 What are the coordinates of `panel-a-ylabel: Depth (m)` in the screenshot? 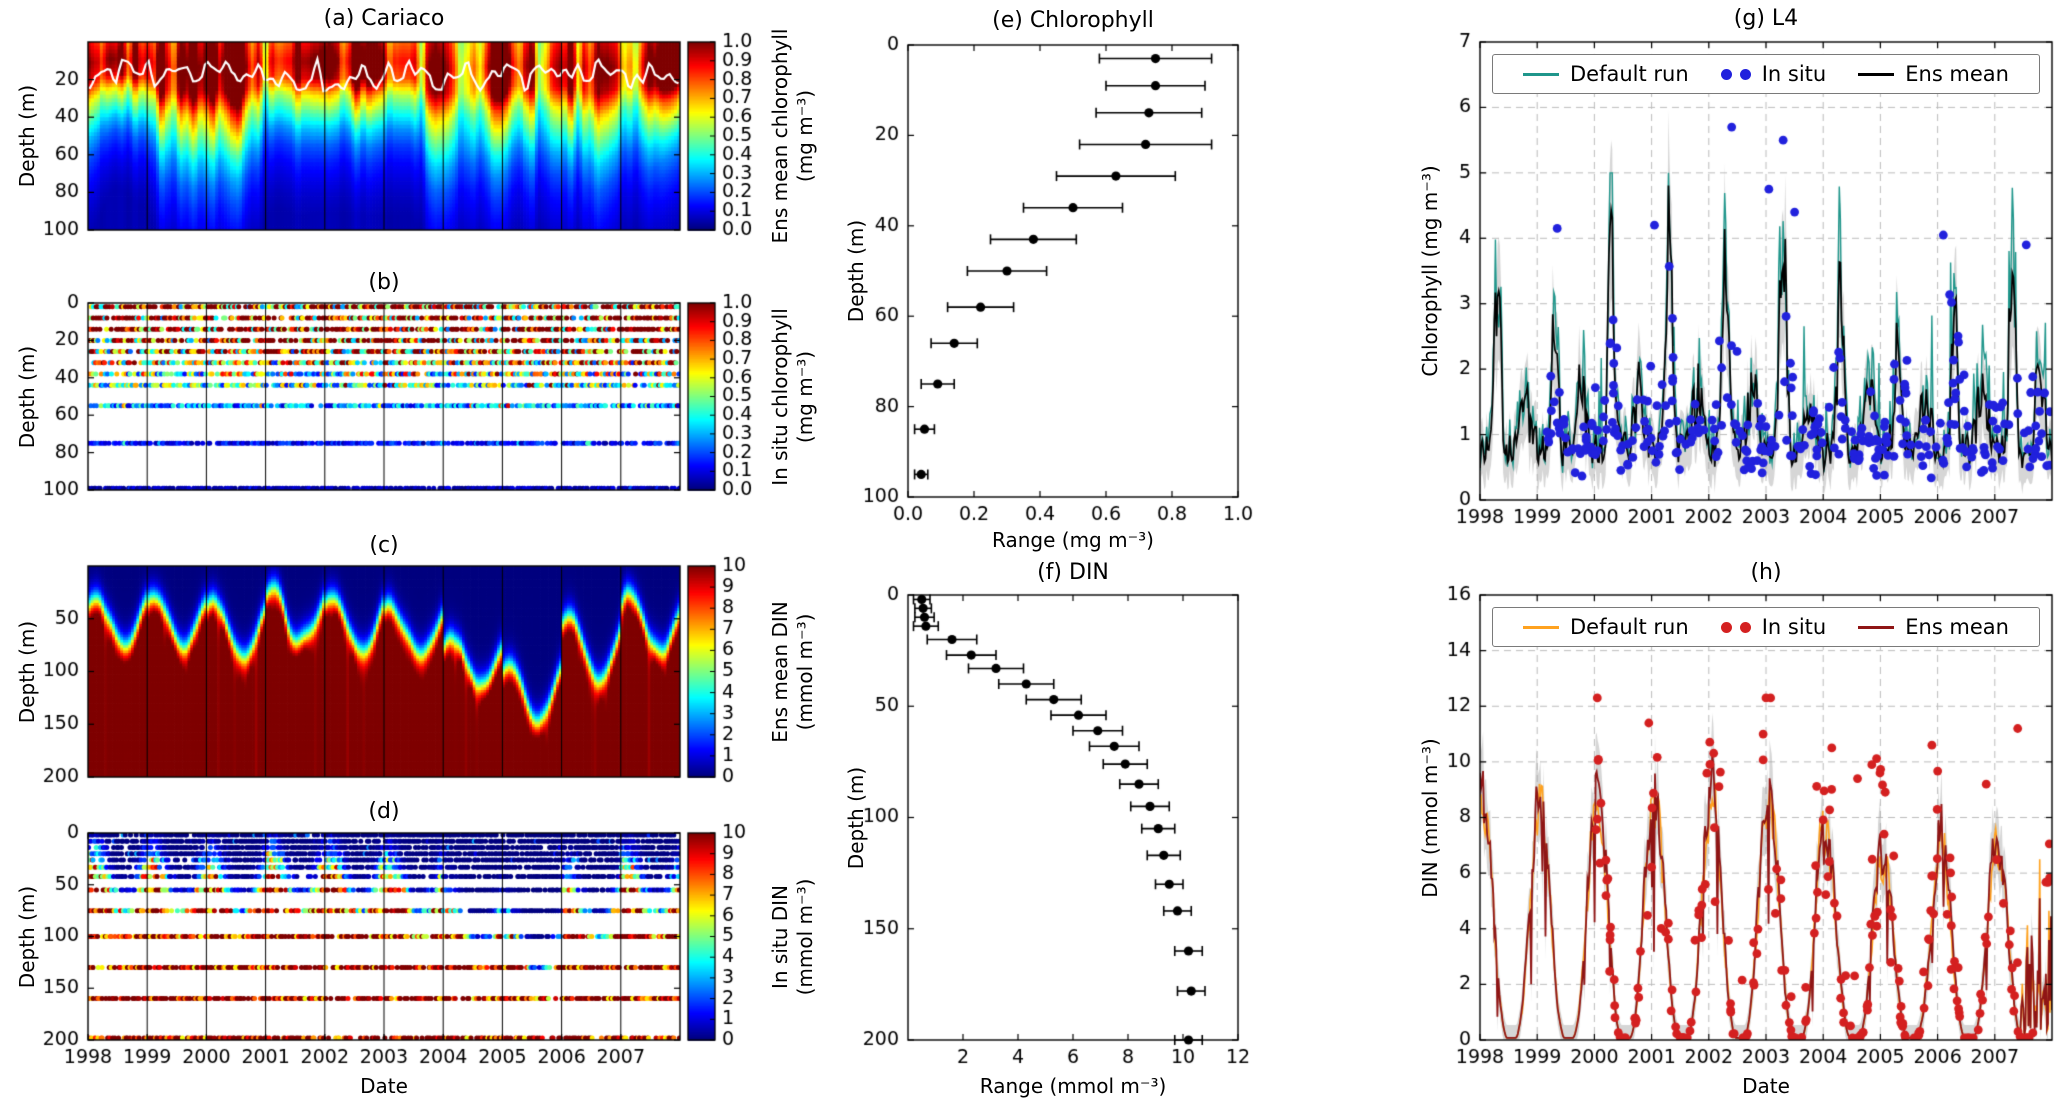 It's located at (27, 136).